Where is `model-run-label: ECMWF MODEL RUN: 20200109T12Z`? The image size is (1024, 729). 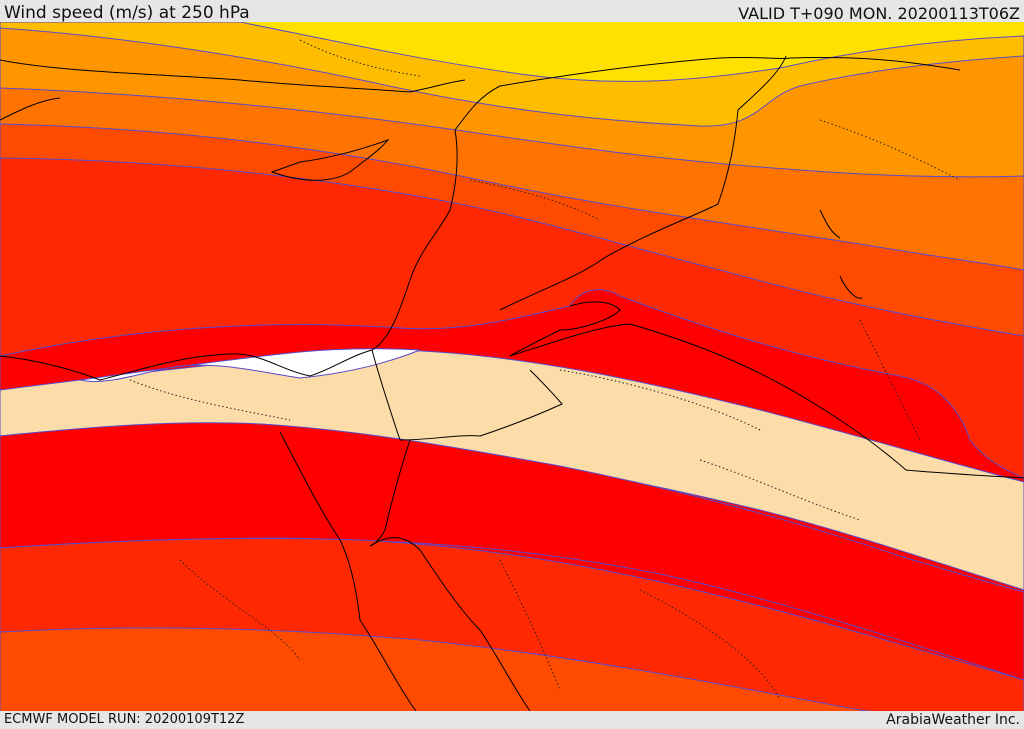
model-run-label: ECMWF MODEL RUN: 20200109T12Z is located at coordinates (124, 719).